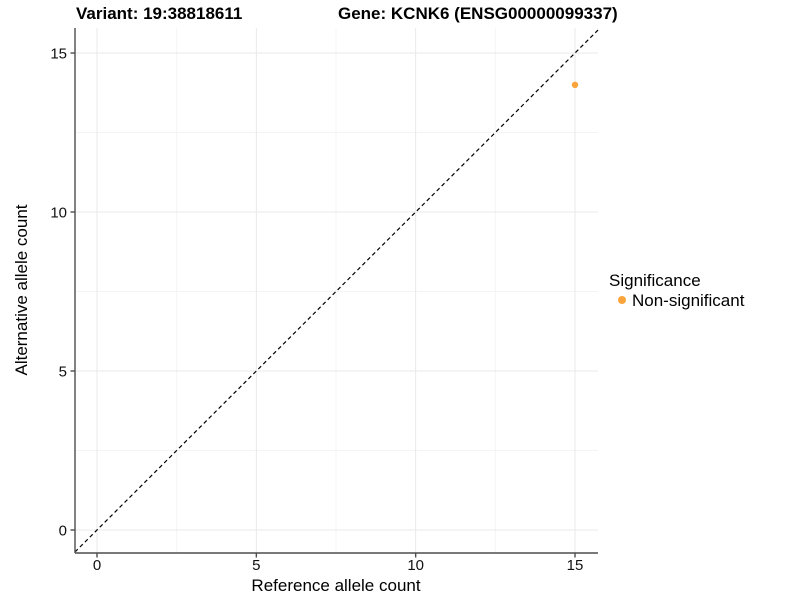  What do you see at coordinates (655, 280) in the screenshot?
I see `legend-title: Significance` at bounding box center [655, 280].